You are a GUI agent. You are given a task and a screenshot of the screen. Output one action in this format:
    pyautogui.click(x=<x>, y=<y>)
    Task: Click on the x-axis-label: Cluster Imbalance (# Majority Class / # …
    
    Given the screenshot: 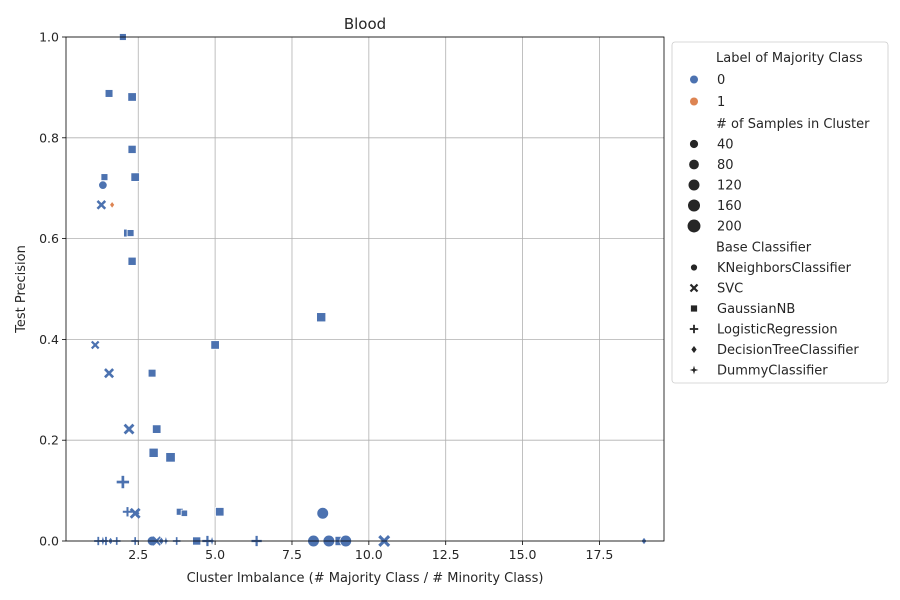 What is the action you would take?
    pyautogui.click(x=365, y=578)
    